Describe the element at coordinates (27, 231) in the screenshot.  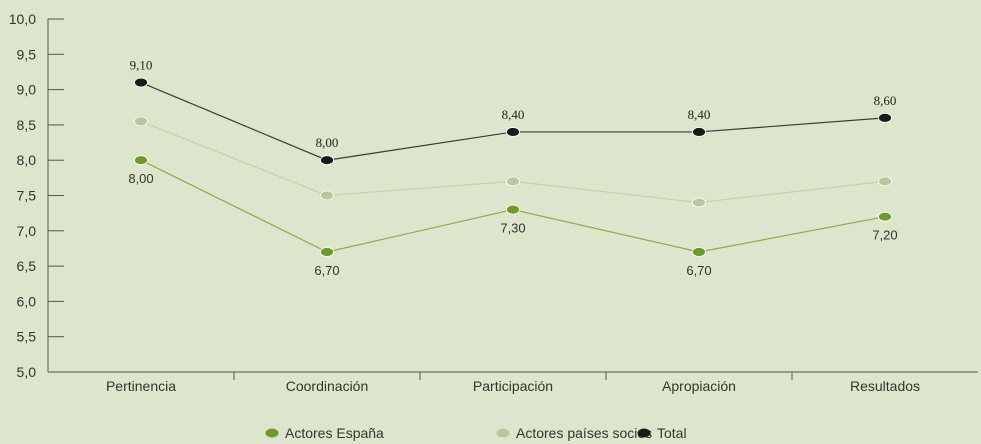
I see `y-tick-label: 7,0` at that location.